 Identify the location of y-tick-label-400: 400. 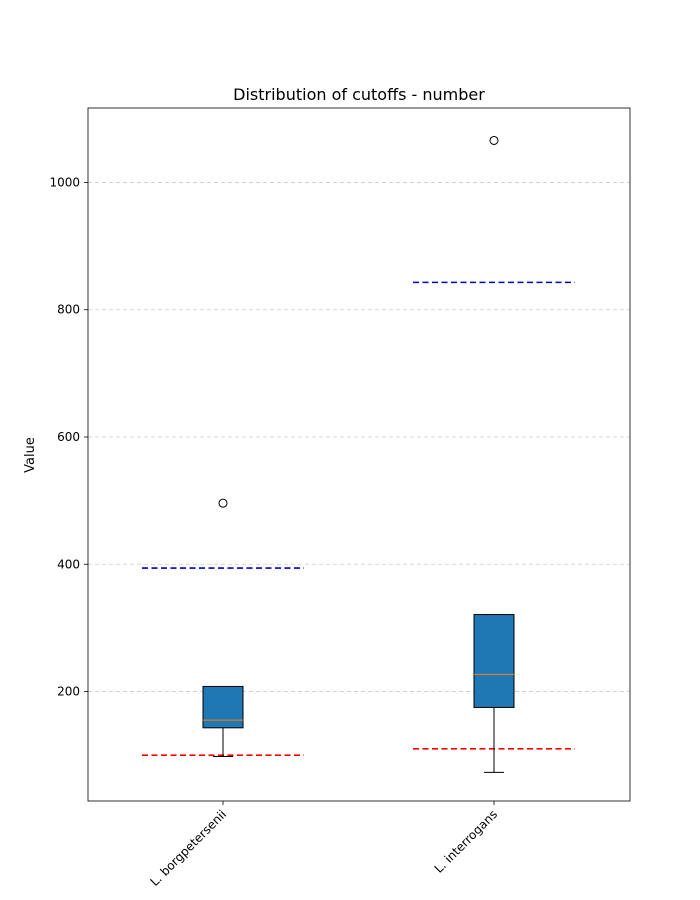
(68, 564).